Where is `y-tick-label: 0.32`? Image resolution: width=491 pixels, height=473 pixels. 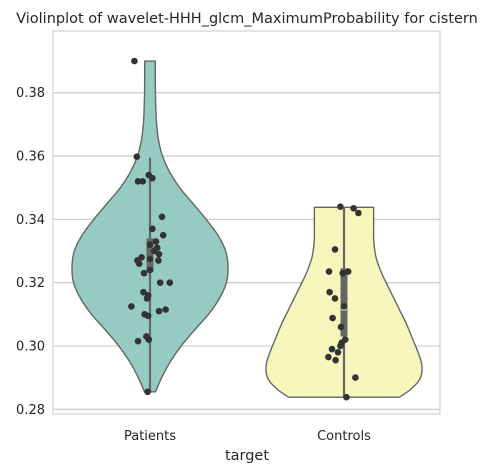 y-tick-label: 0.32 is located at coordinates (30, 283).